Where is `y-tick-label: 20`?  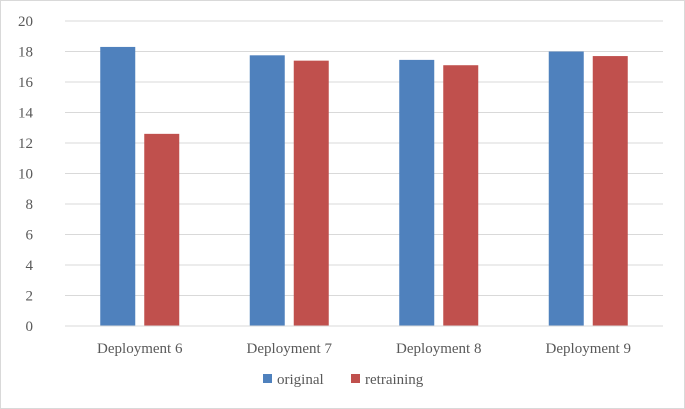 y-tick-label: 20 is located at coordinates (25, 22).